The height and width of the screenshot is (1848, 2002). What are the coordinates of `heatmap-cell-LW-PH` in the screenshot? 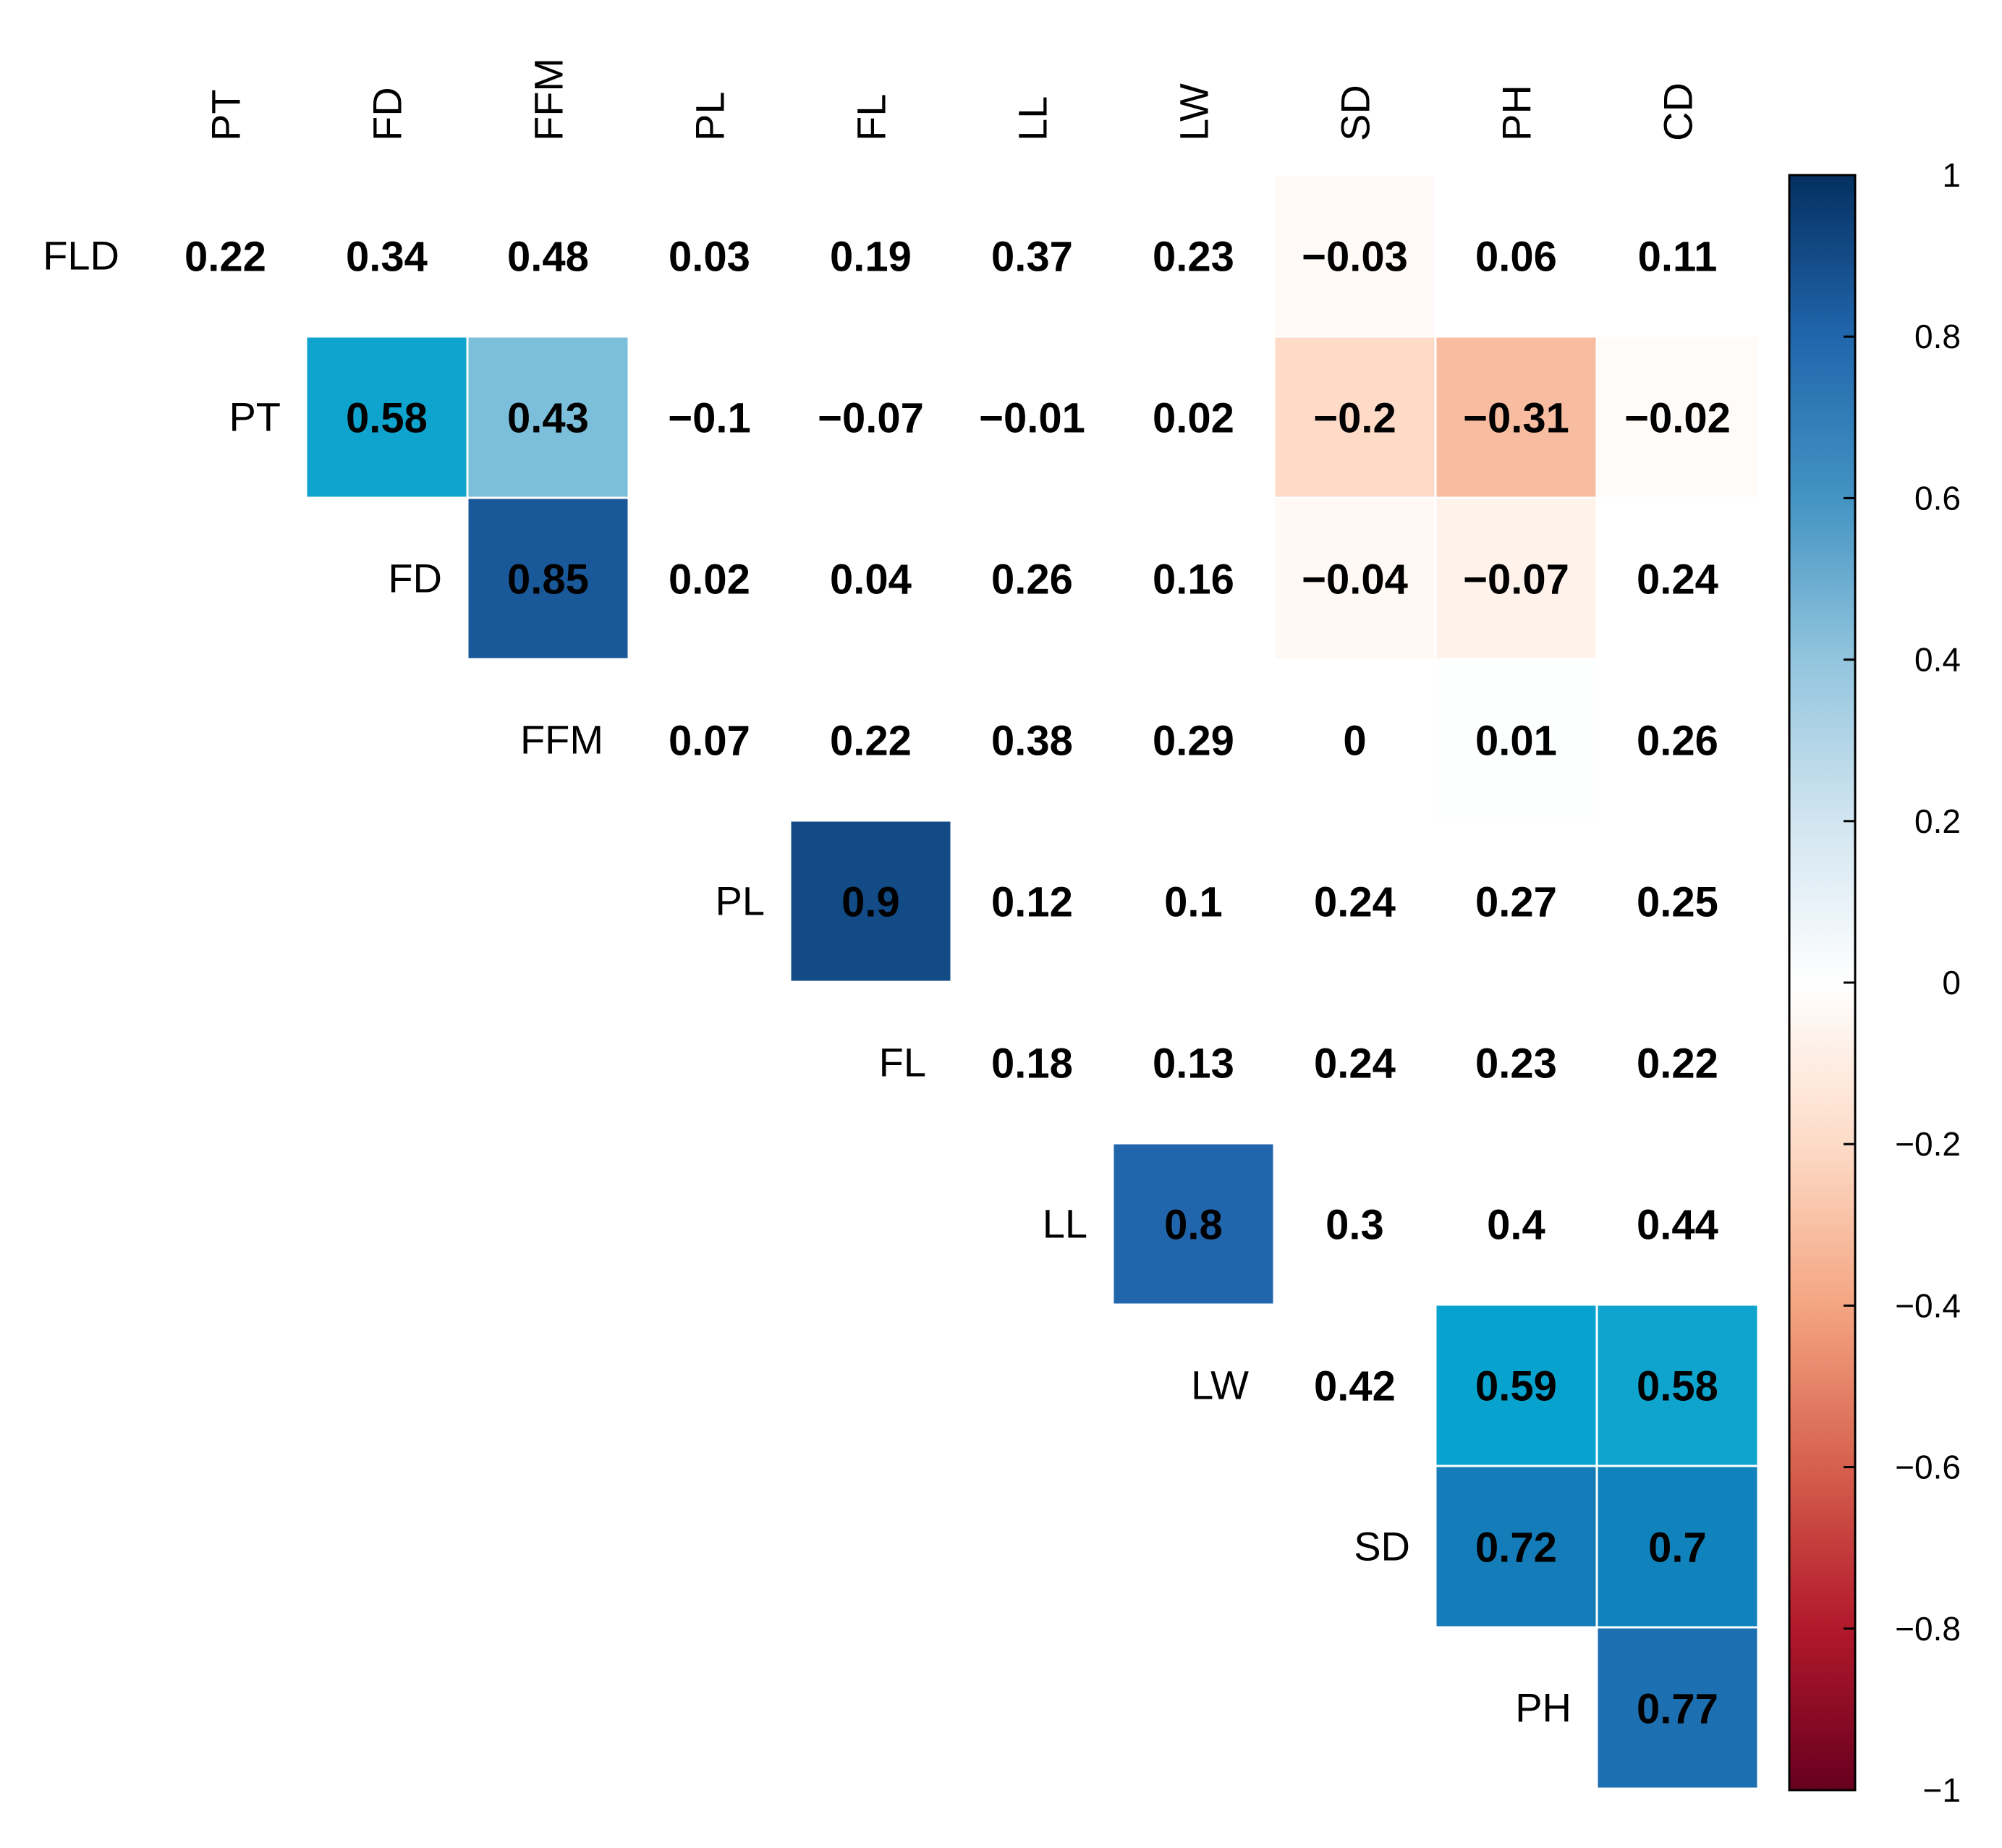 It's located at (1516, 1385).